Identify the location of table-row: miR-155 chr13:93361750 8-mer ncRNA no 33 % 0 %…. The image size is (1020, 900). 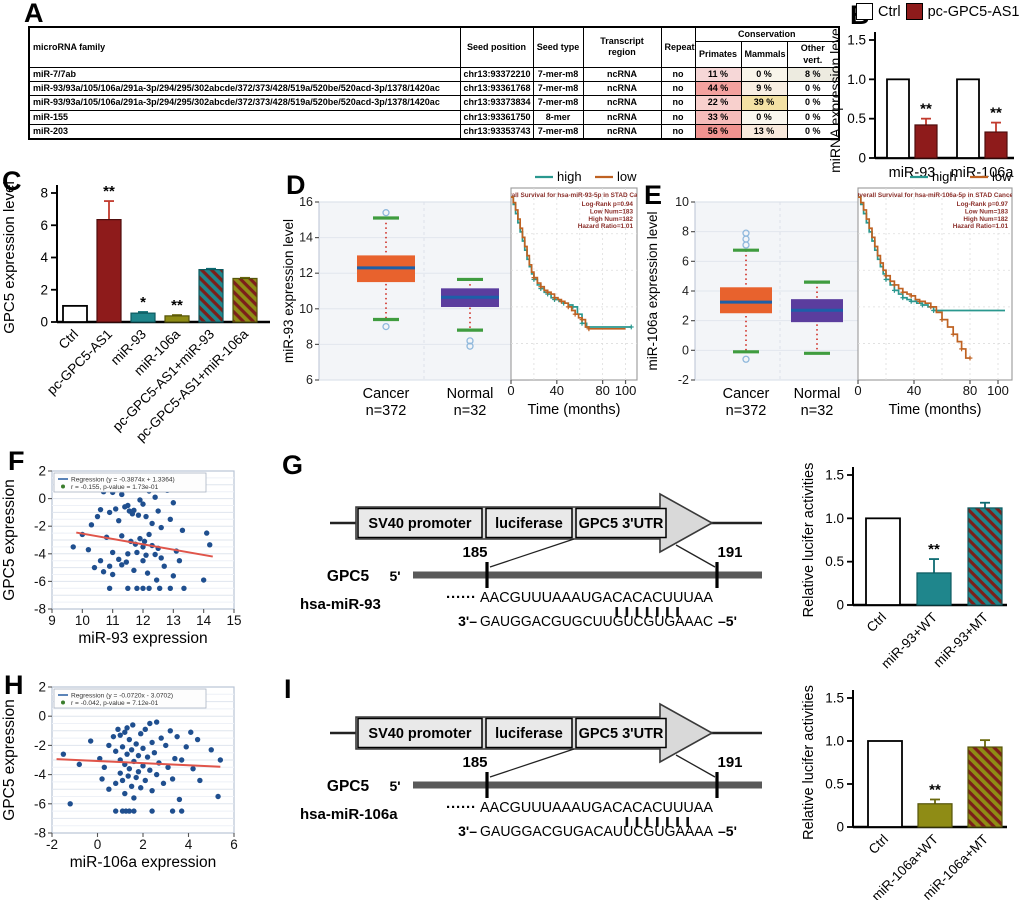
(434, 117).